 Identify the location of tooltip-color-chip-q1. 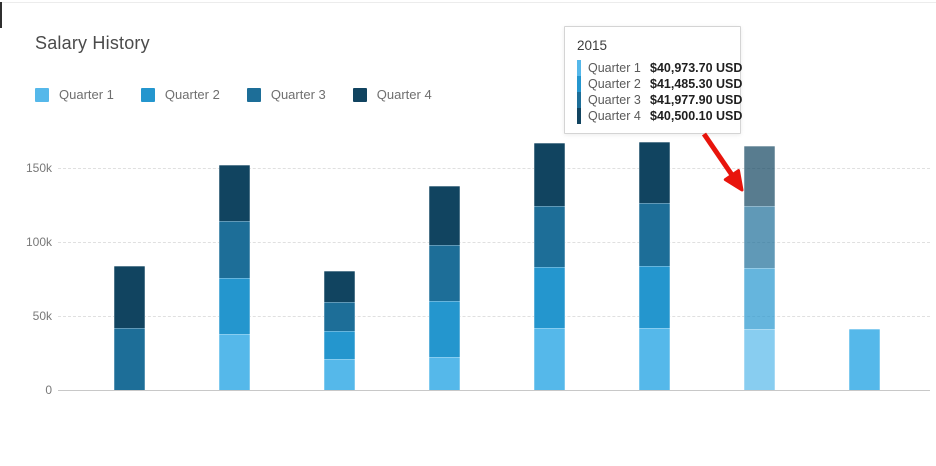
(579, 68).